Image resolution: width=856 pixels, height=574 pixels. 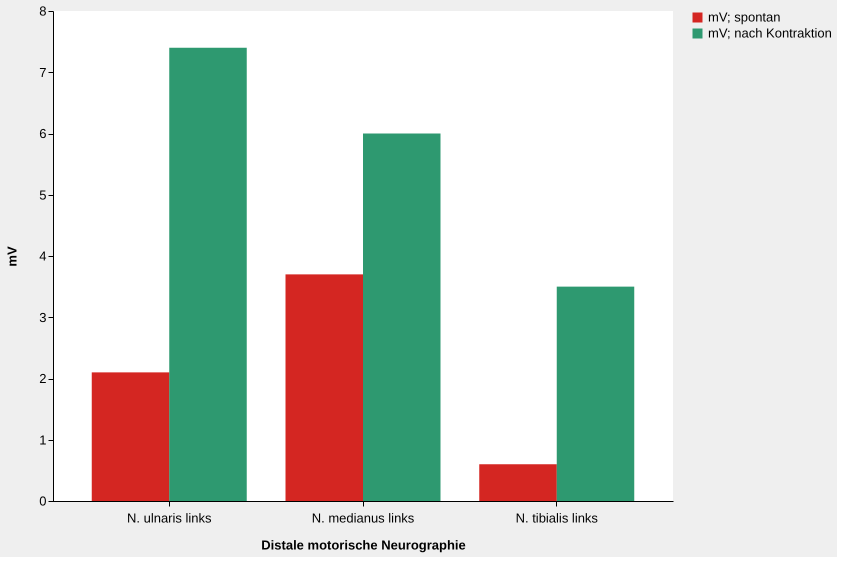 What do you see at coordinates (169, 518) in the screenshot?
I see `x-tick-label: N. ulnaris links` at bounding box center [169, 518].